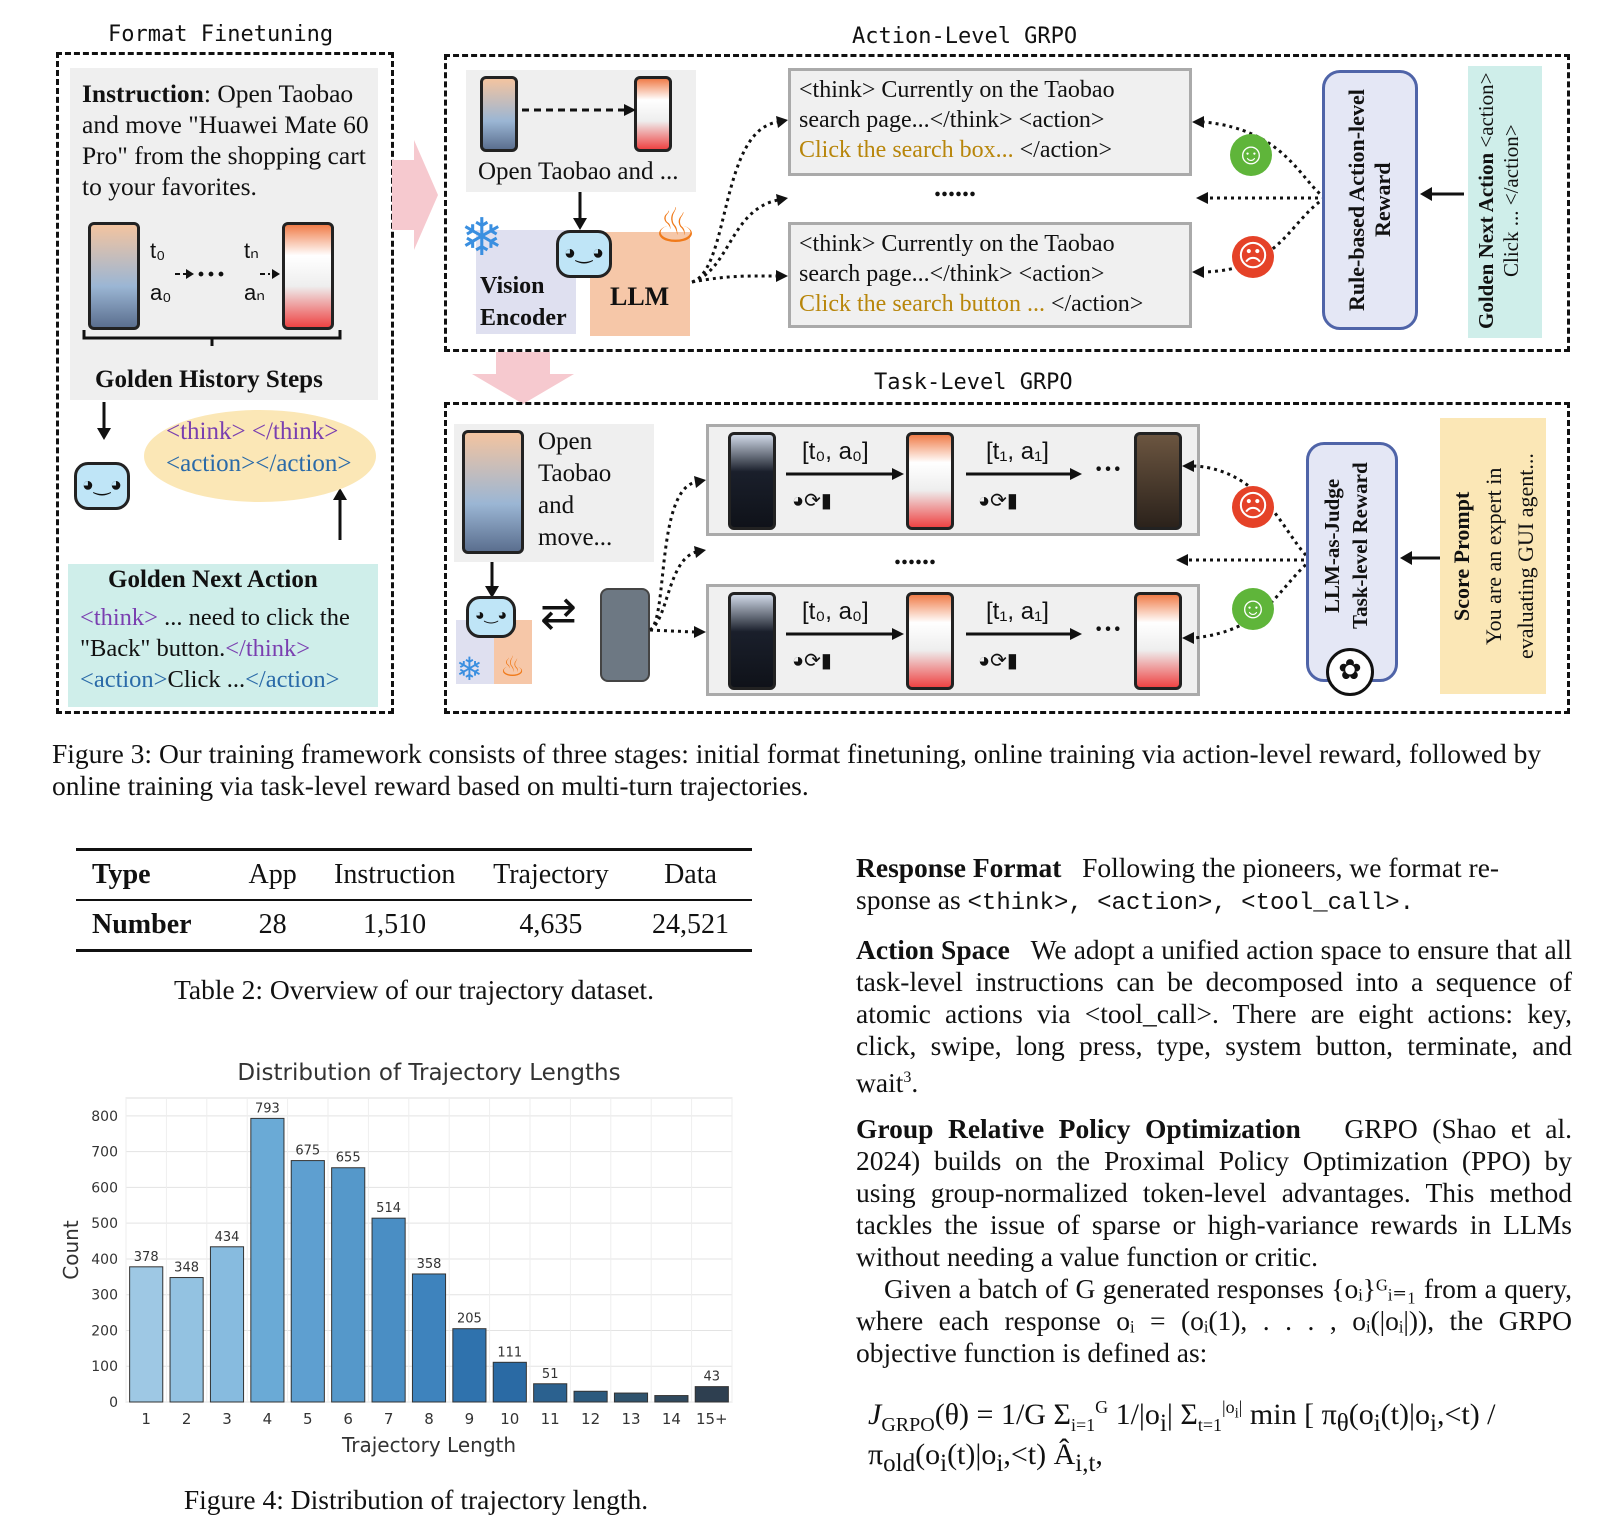 The image size is (1622, 1540). I want to click on x-tick-label: 1, so click(146, 1419).